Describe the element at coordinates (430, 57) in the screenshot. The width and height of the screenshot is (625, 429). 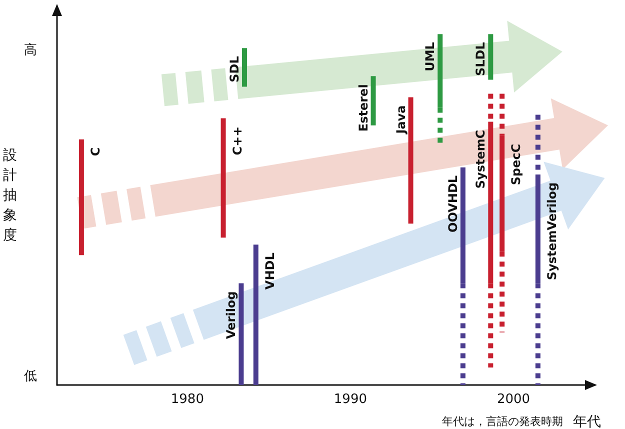
I see `text: UML` at that location.